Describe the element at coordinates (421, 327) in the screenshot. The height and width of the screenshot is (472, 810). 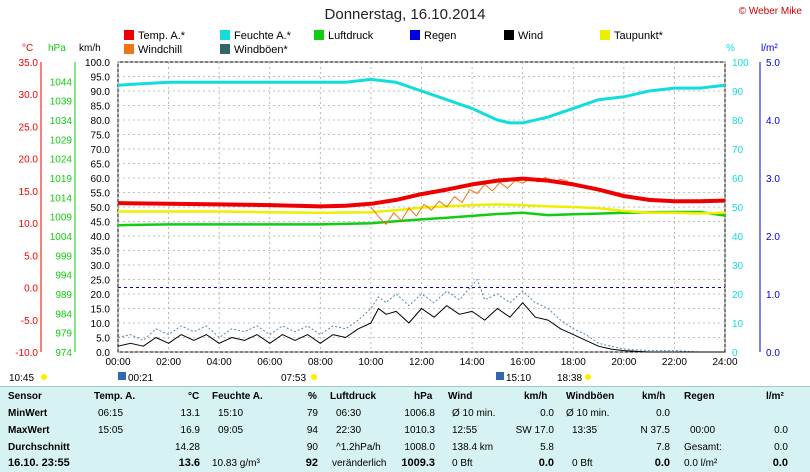
I see `wind-series-line` at that location.